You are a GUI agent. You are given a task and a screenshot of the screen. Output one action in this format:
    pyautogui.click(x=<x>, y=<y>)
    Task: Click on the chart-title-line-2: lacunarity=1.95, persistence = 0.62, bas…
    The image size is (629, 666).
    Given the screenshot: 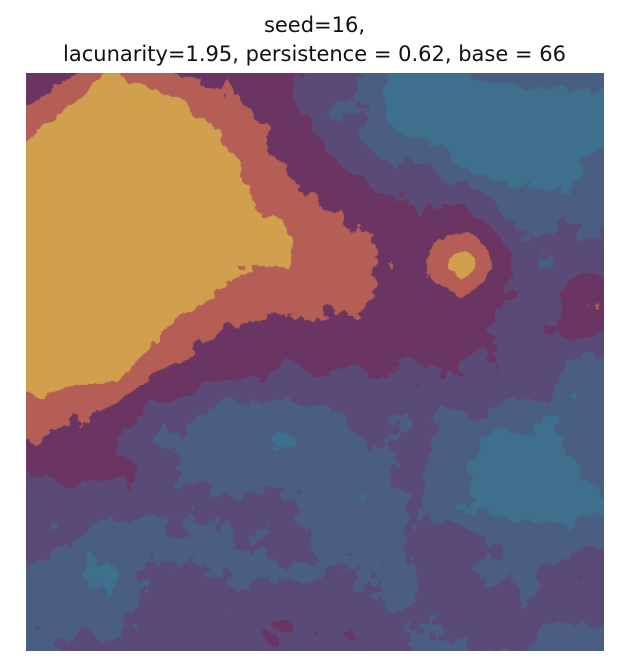 What is the action you would take?
    pyautogui.click(x=314, y=54)
    